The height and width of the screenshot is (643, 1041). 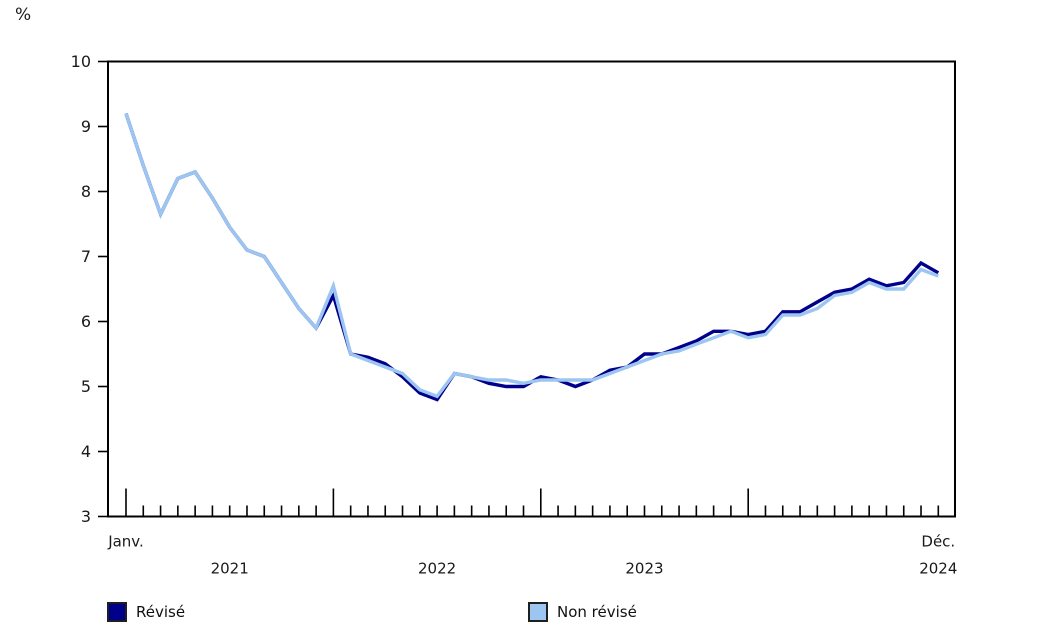 I want to click on x-label-year: 2024, so click(x=938, y=569).